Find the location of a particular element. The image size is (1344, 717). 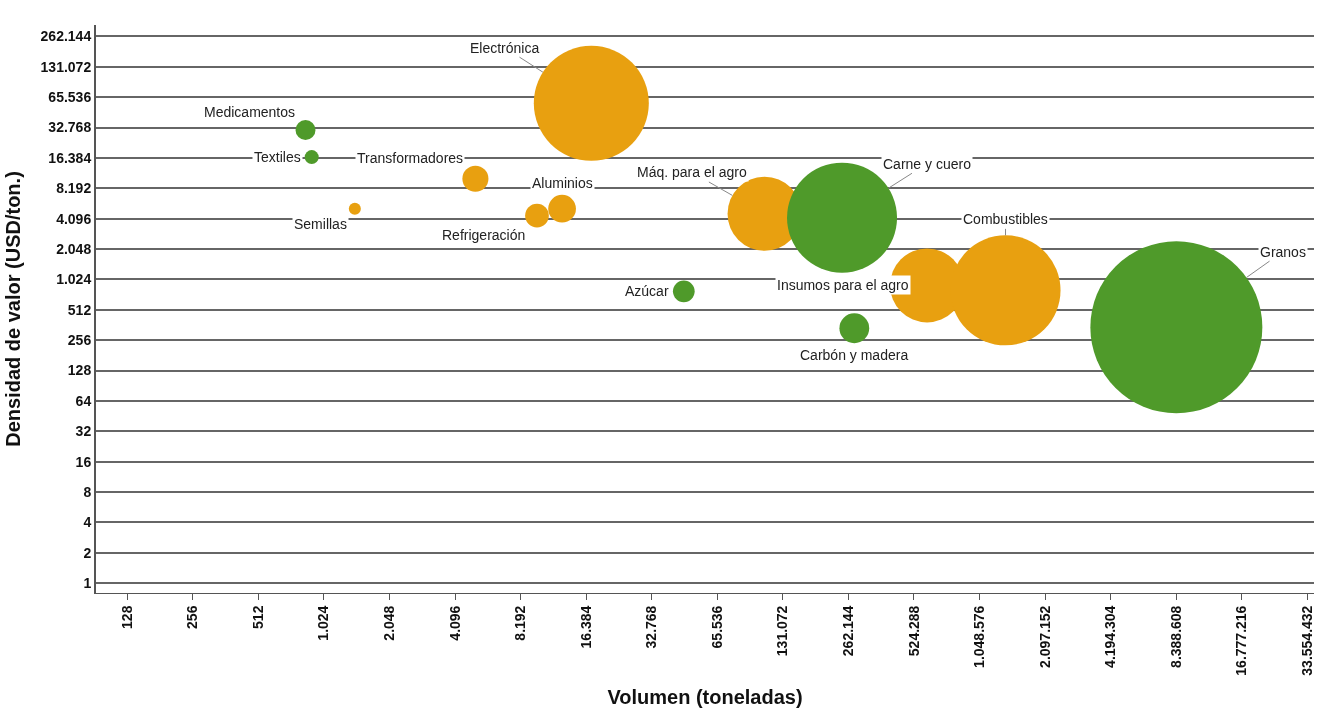

annotation: Carbón y madera is located at coordinates (854, 355).